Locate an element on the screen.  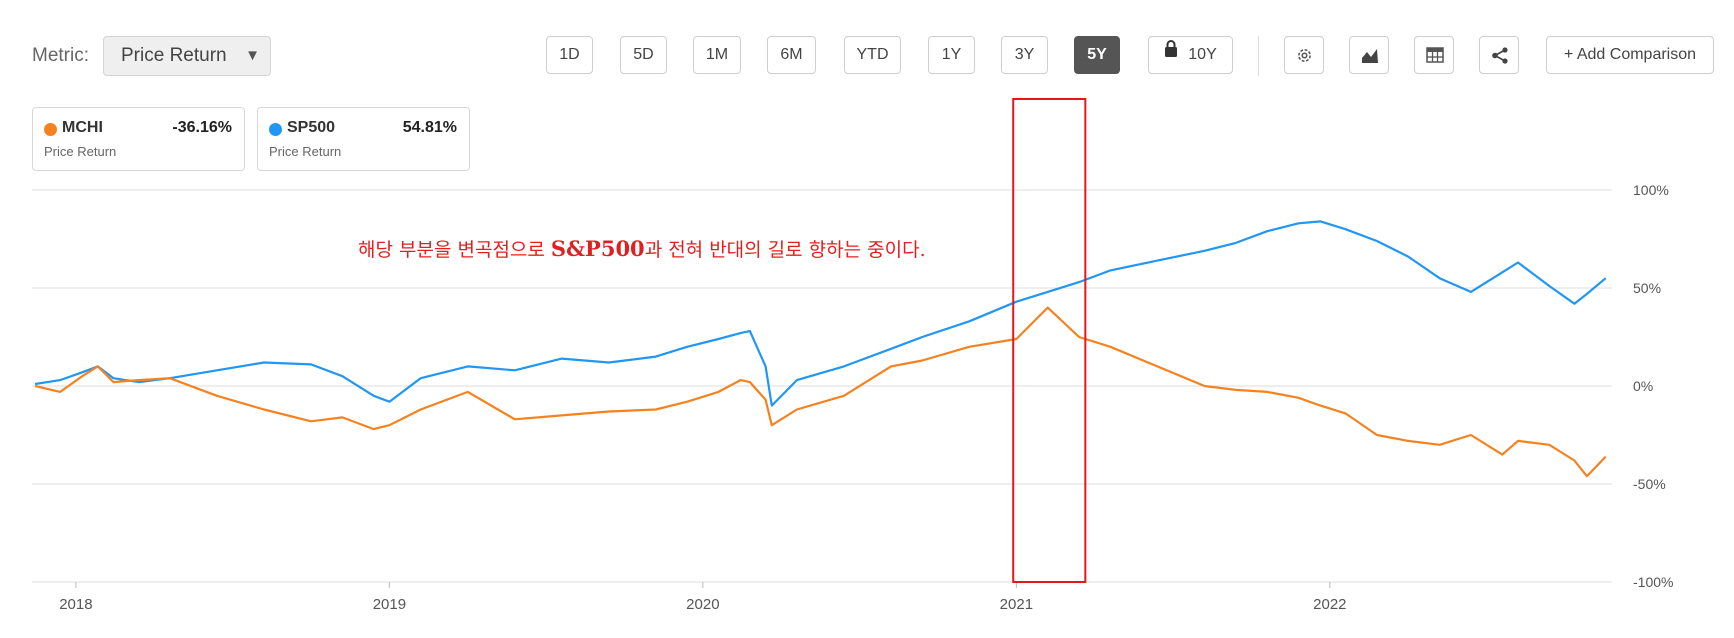
range-button-5y: 5Y is located at coordinates (1097, 55).